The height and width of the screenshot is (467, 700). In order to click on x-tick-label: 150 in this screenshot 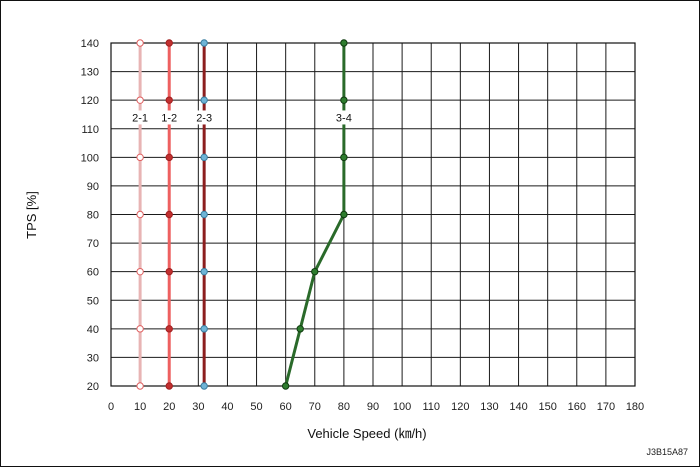, I will do `click(547, 407)`.